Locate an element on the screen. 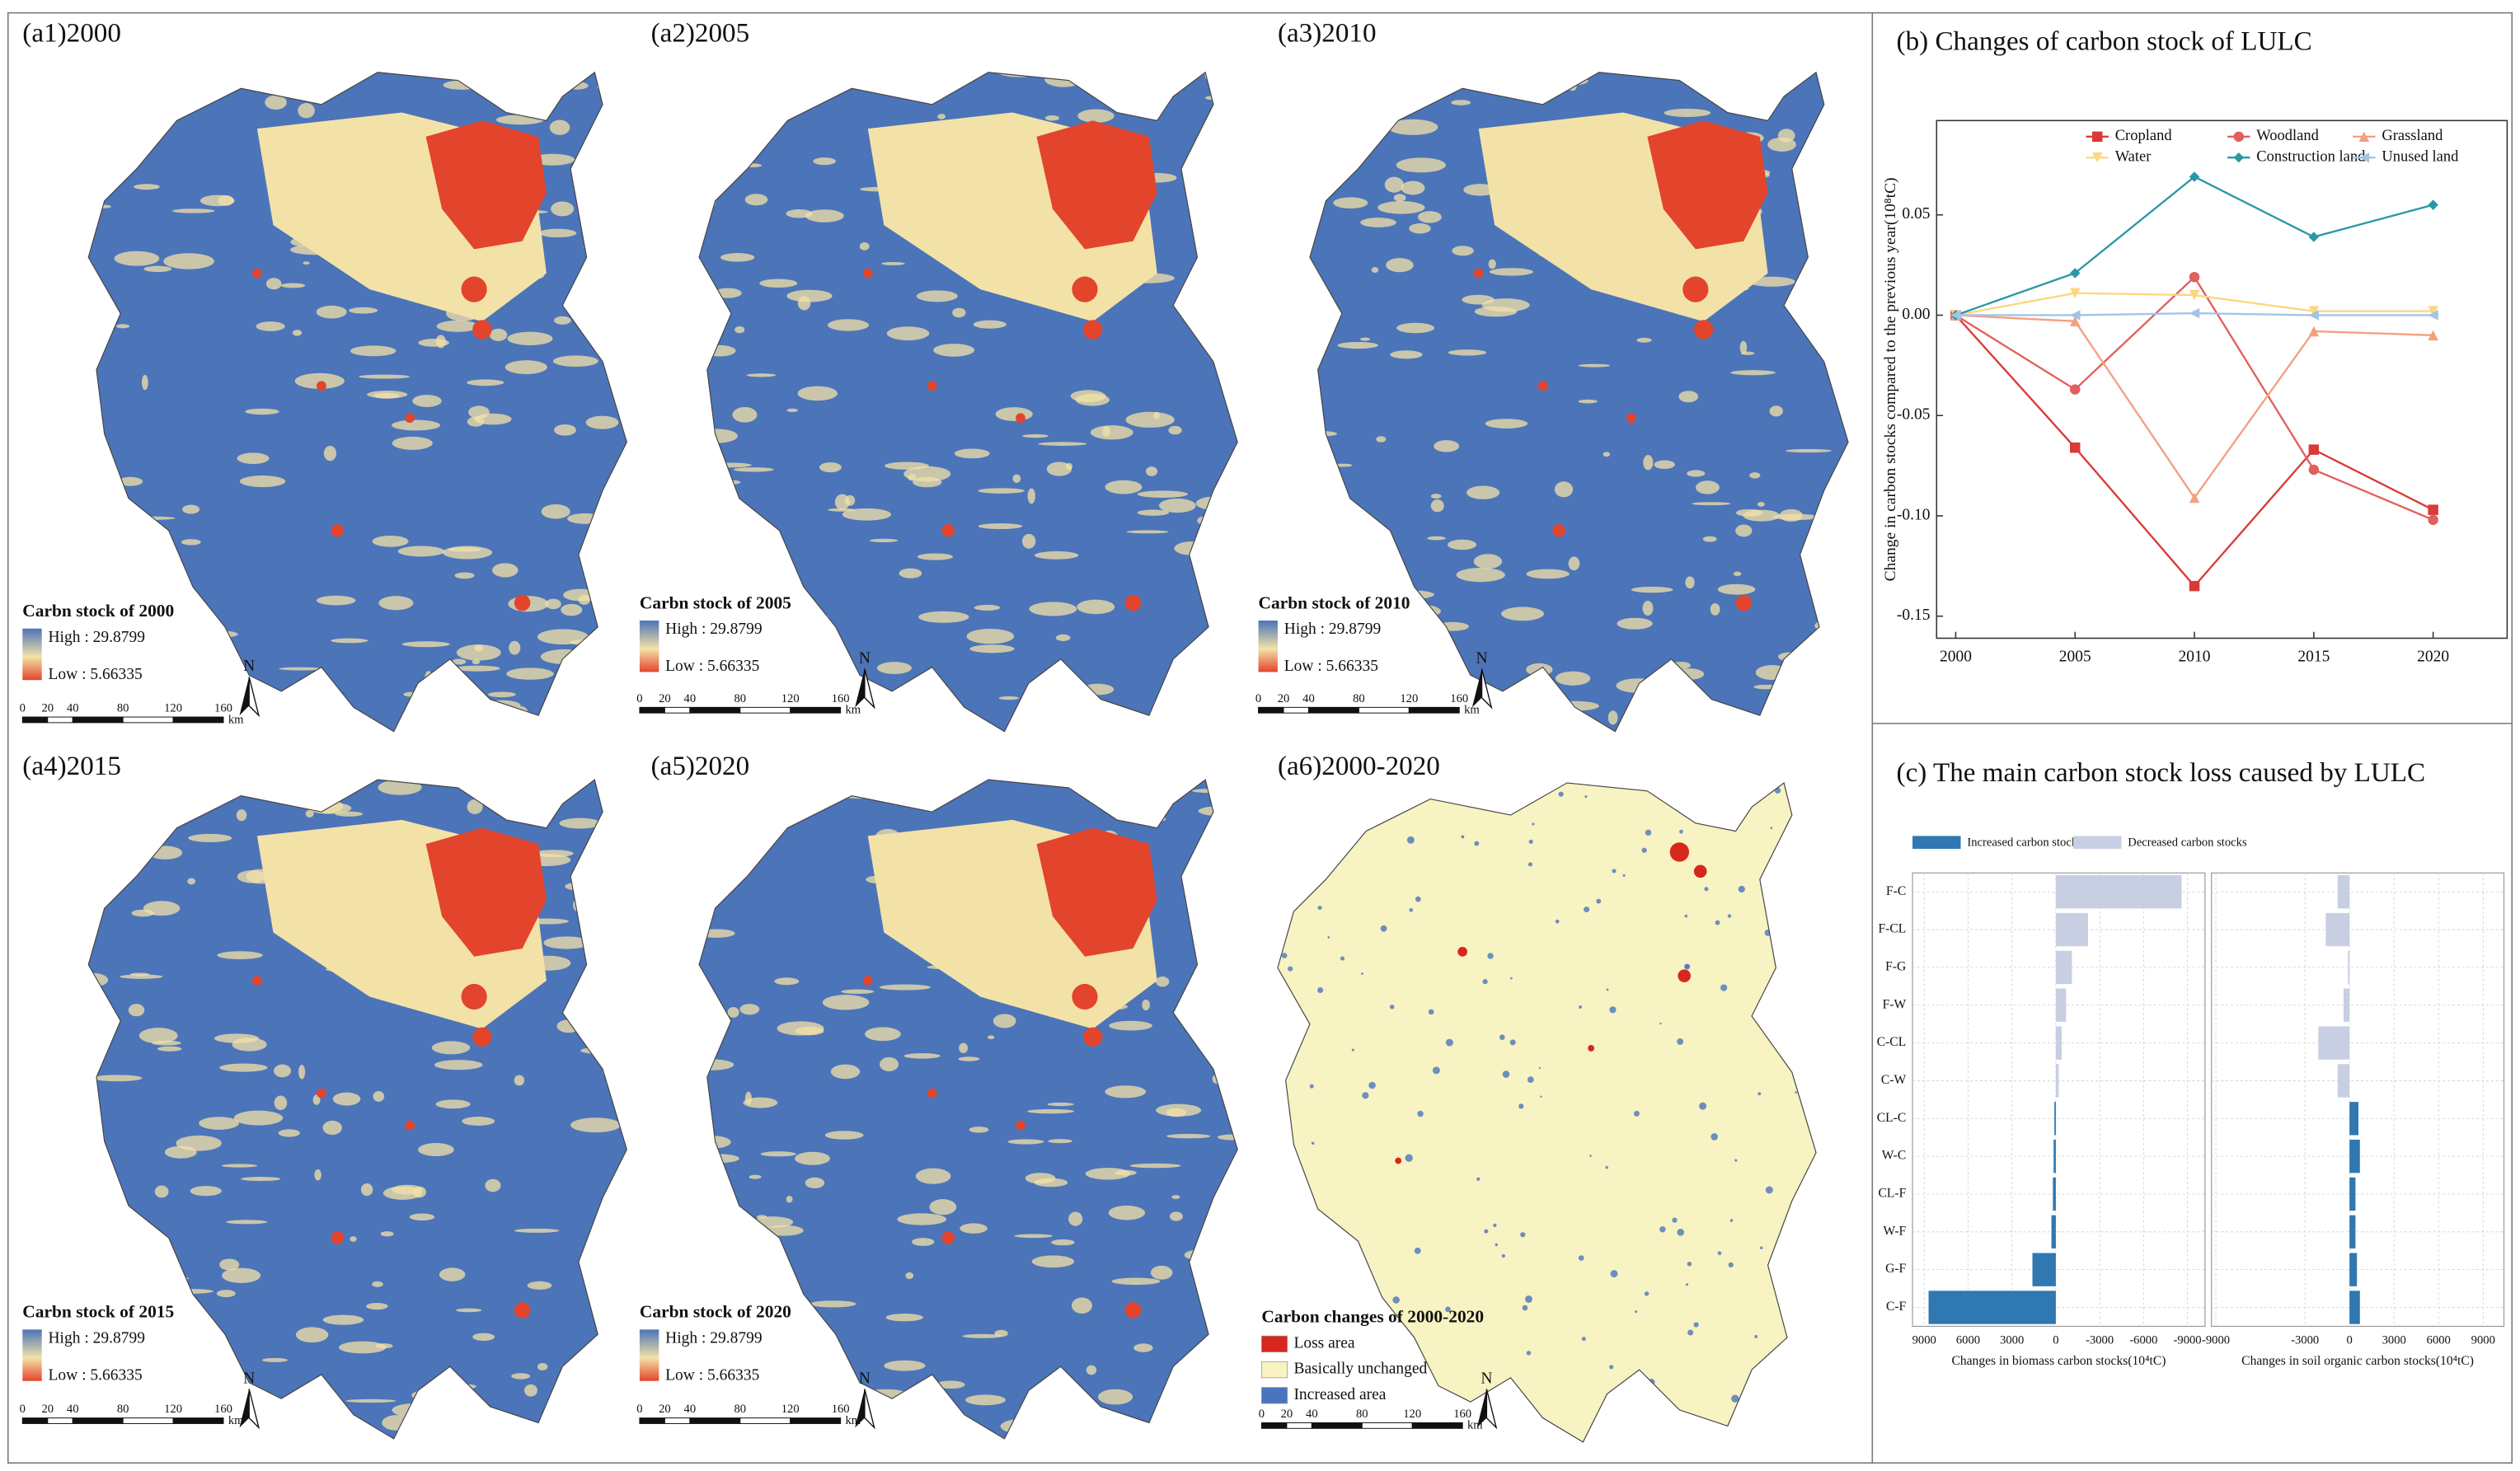 This screenshot has height=1471, width=2520. x-tick-label: 9000 is located at coordinates (1924, 1340).